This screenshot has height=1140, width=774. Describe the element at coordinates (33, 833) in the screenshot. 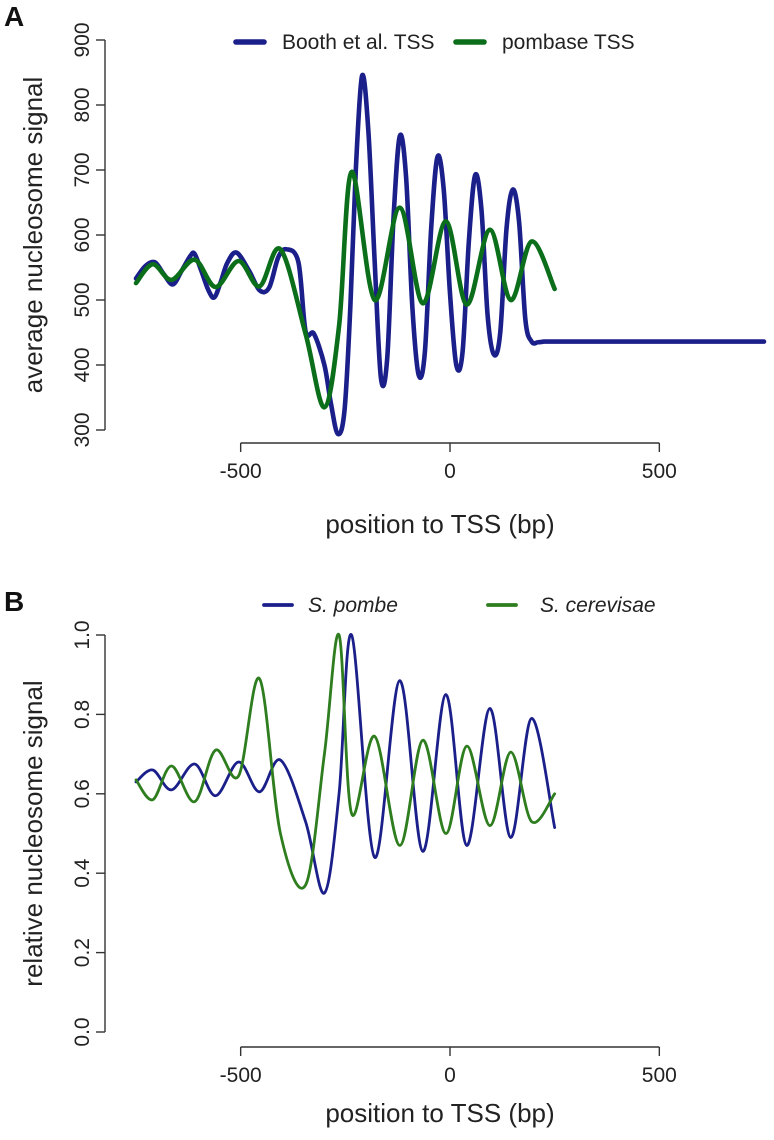

I see `y-axis-title: relative nucleosome signal` at that location.